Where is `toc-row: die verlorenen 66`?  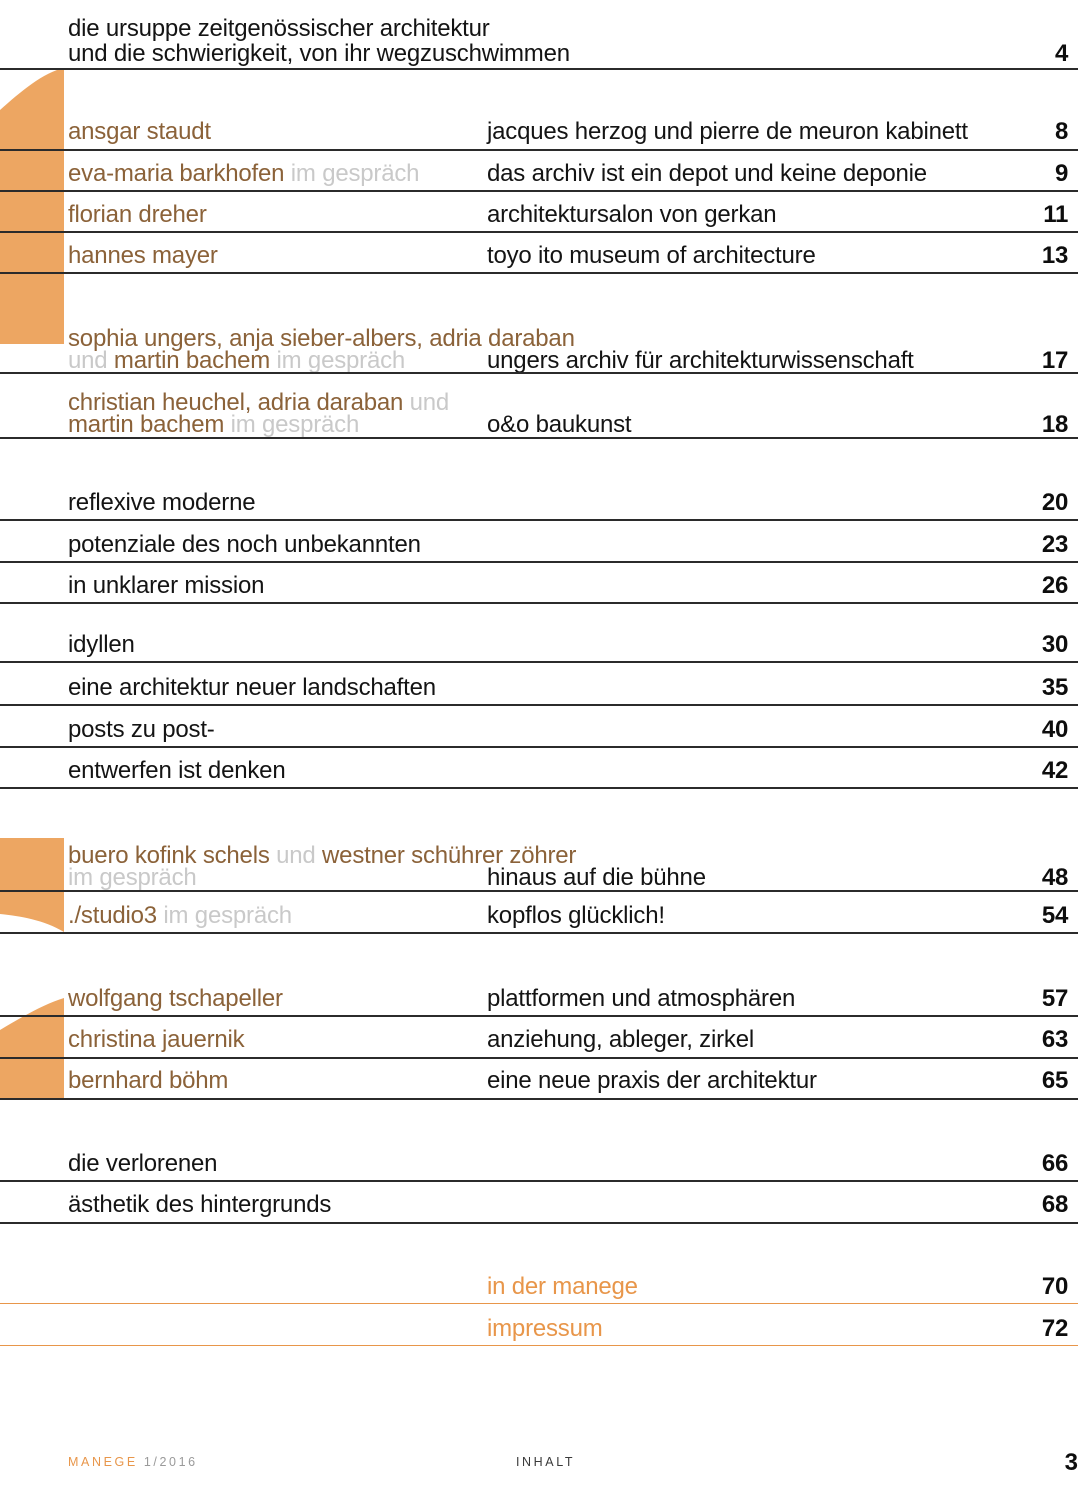 toc-row: die verlorenen 66 is located at coordinates (539, 1166).